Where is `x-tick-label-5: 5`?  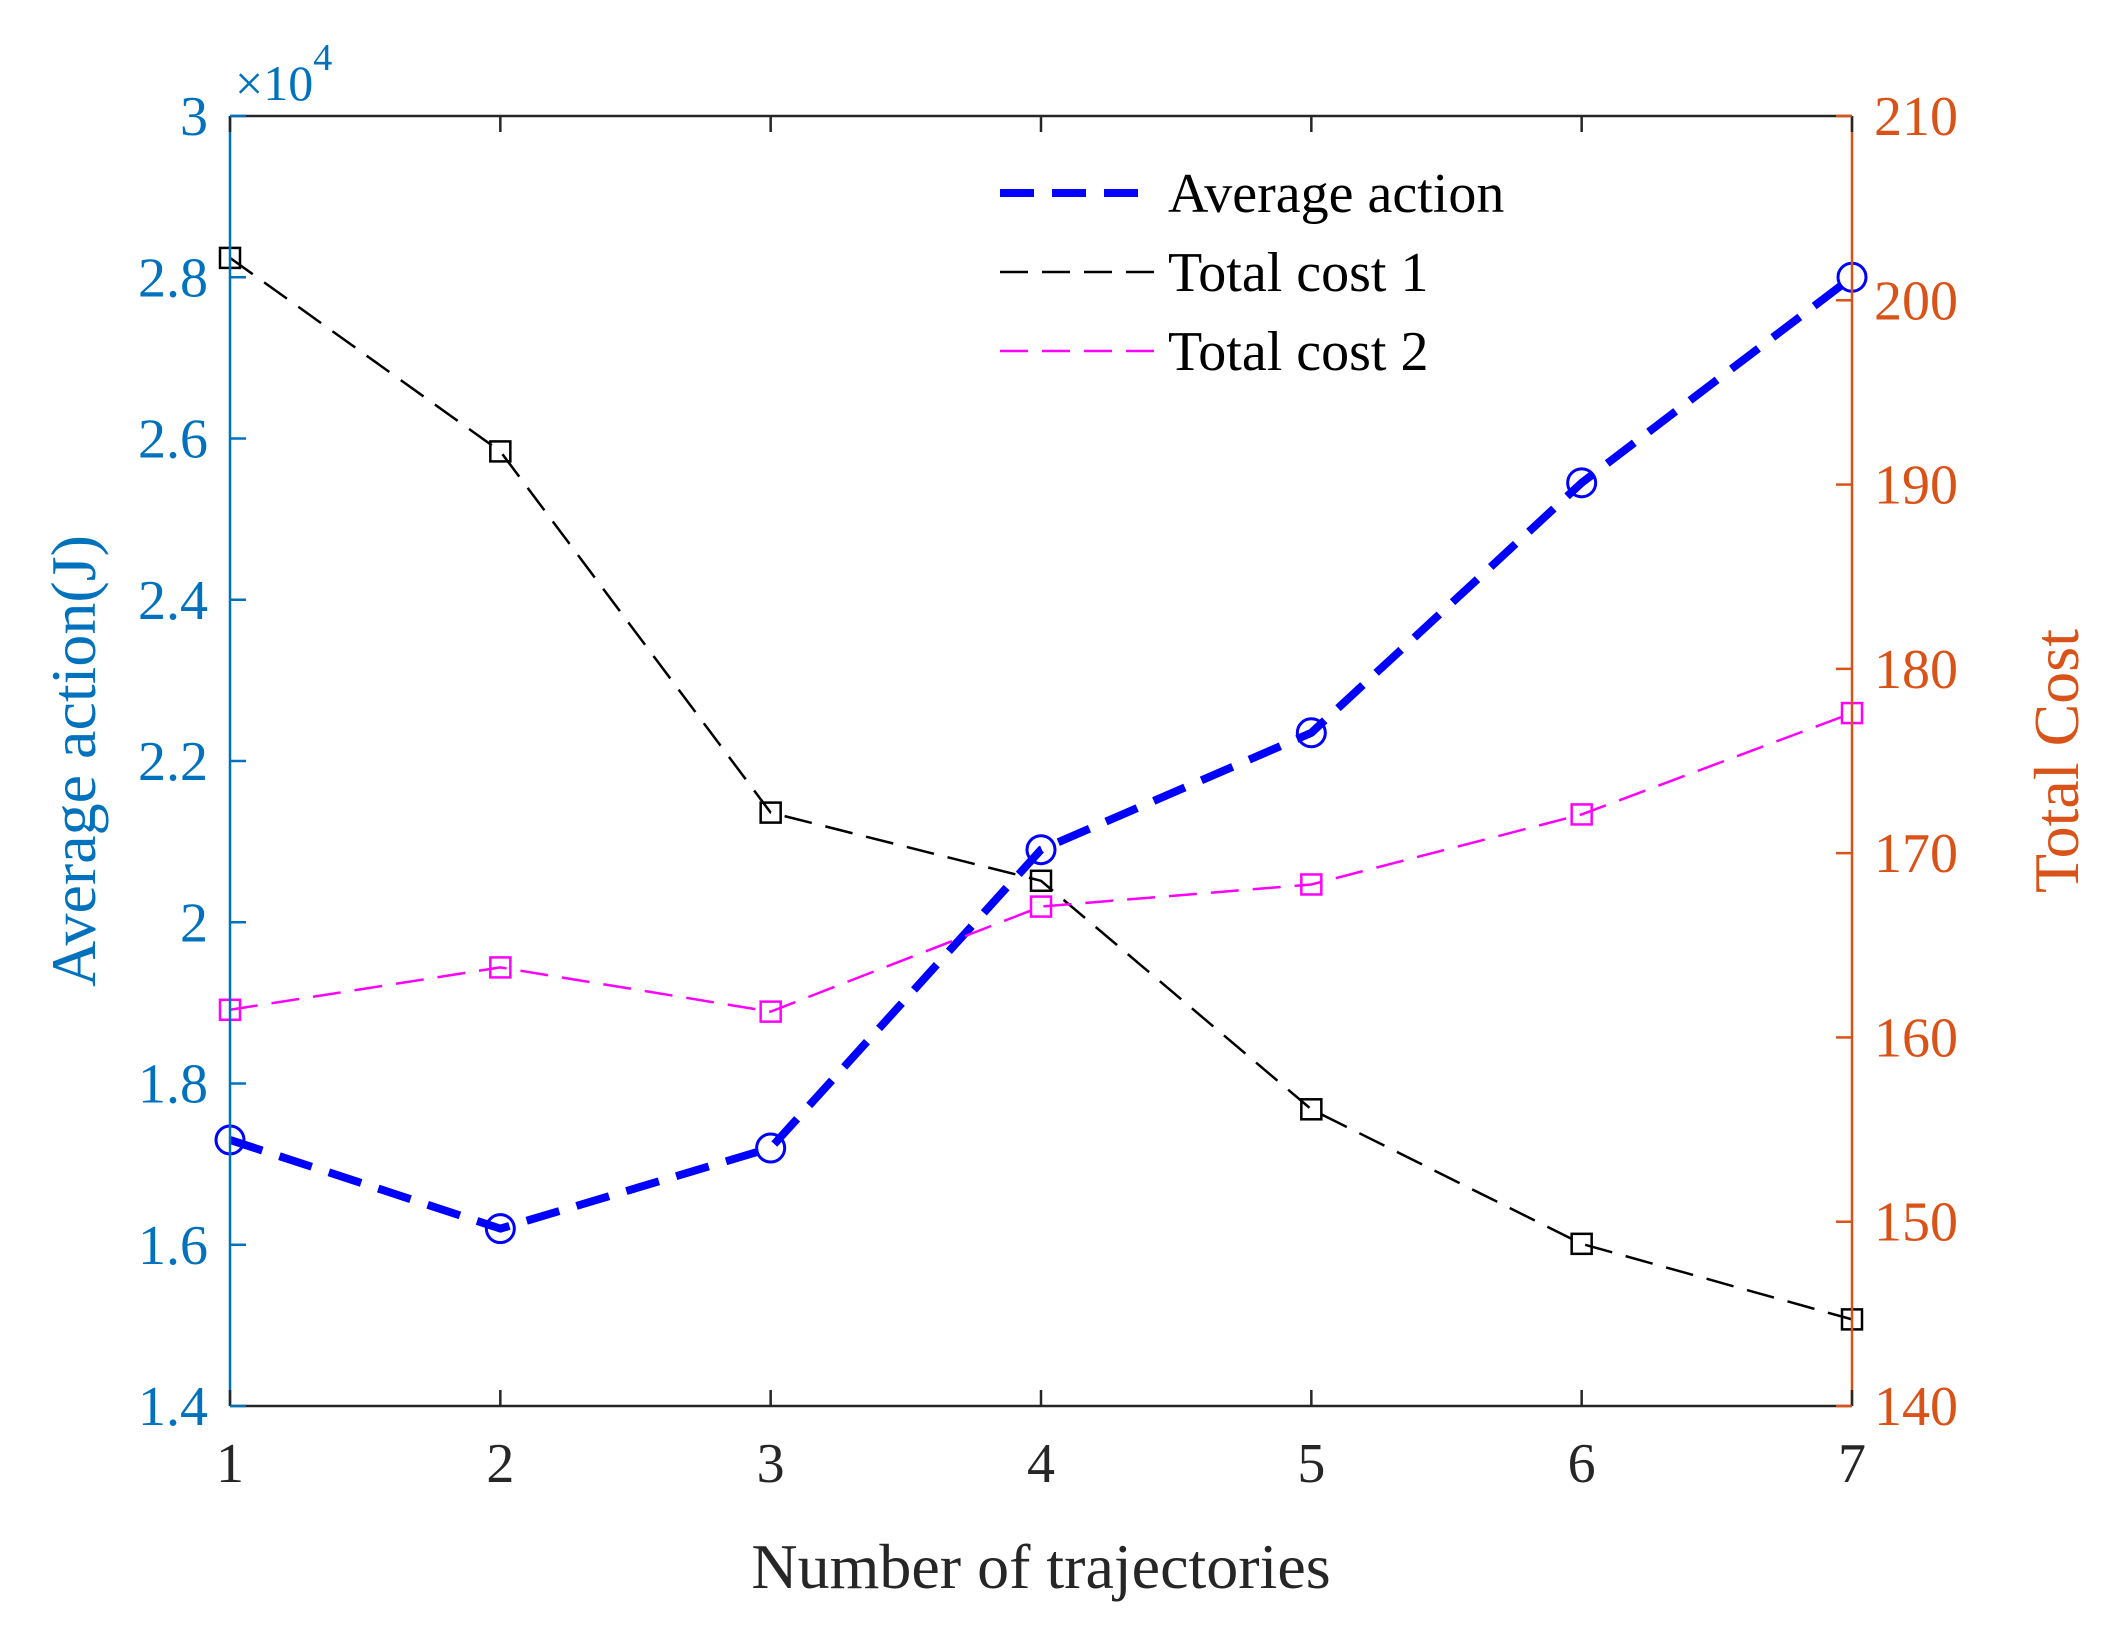 x-tick-label-5: 5 is located at coordinates (1311, 1464).